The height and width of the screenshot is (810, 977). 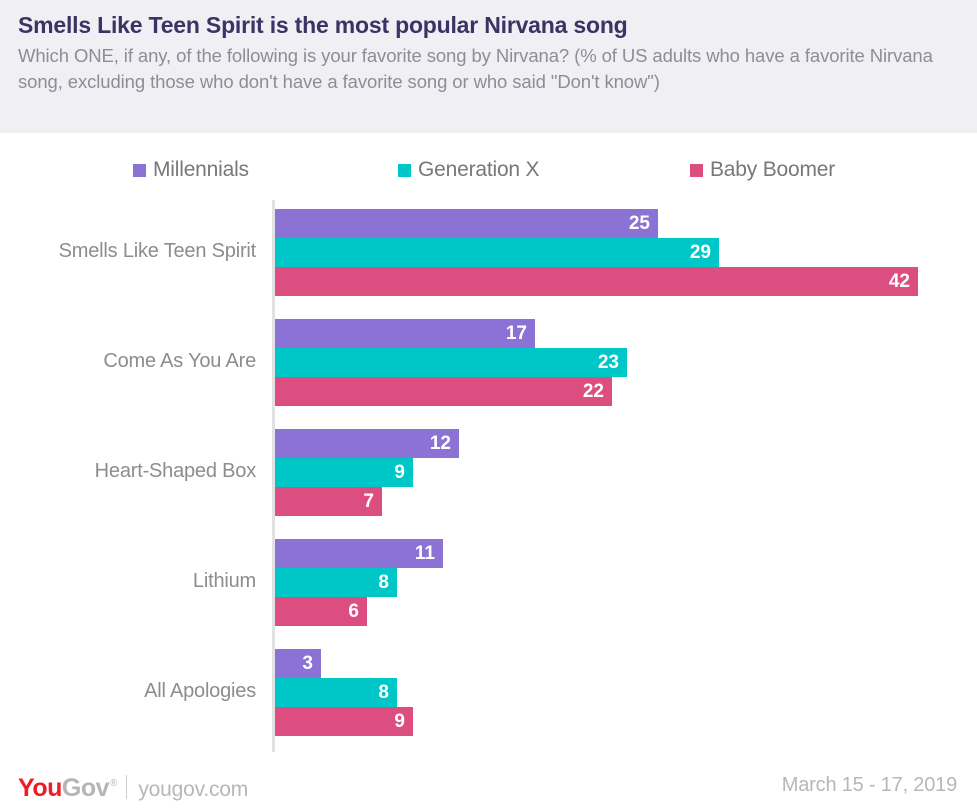 I want to click on value-axis-line, so click(x=273, y=476).